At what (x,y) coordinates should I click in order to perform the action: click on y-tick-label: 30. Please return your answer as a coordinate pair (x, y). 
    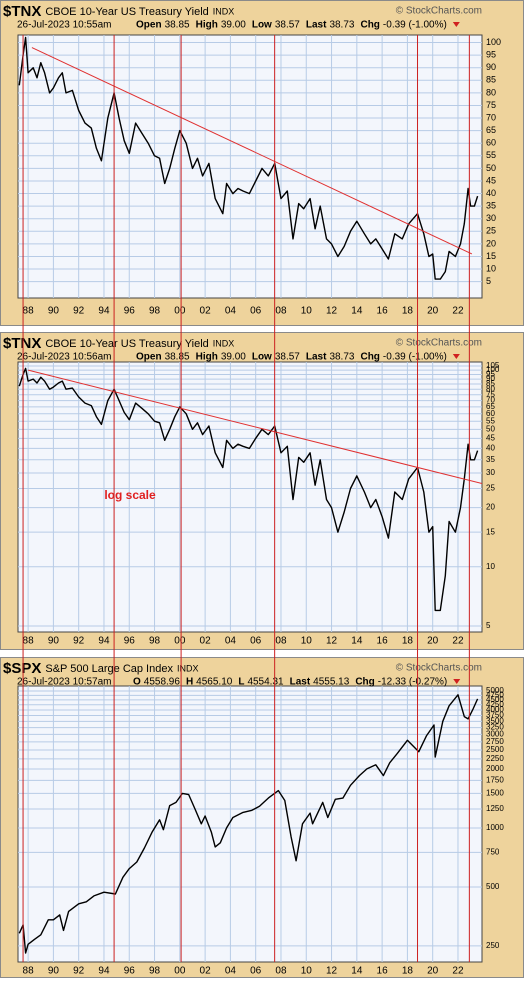
    Looking at the image, I should click on (491, 218).